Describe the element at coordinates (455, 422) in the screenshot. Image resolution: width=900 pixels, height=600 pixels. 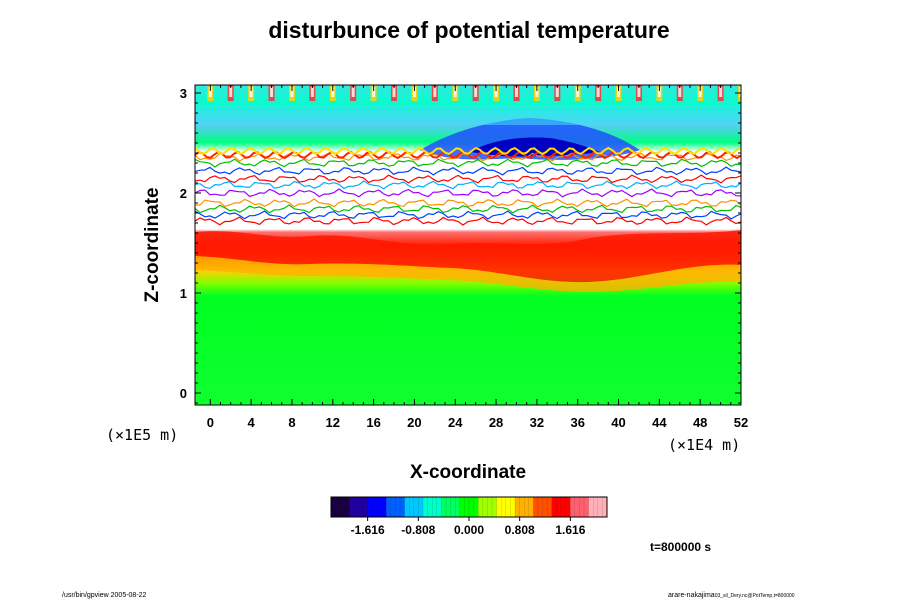
I see `x-tick-label: 24` at that location.